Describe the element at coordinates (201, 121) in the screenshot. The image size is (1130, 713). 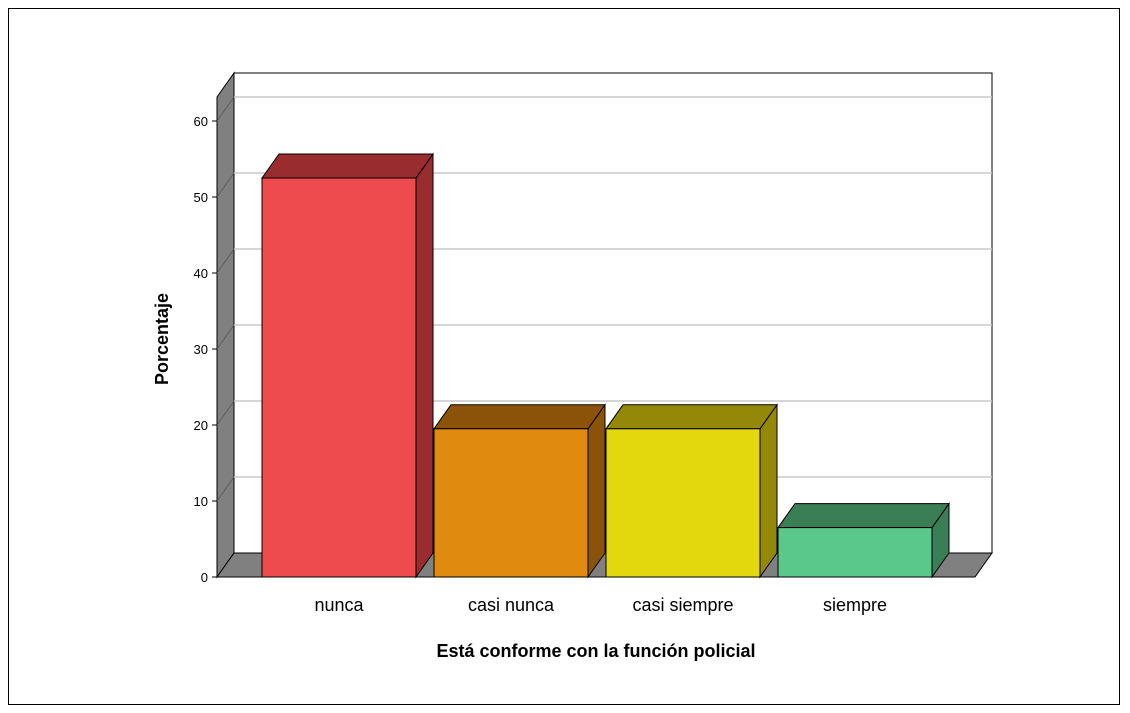
I see `y-tick-label: 60` at that location.